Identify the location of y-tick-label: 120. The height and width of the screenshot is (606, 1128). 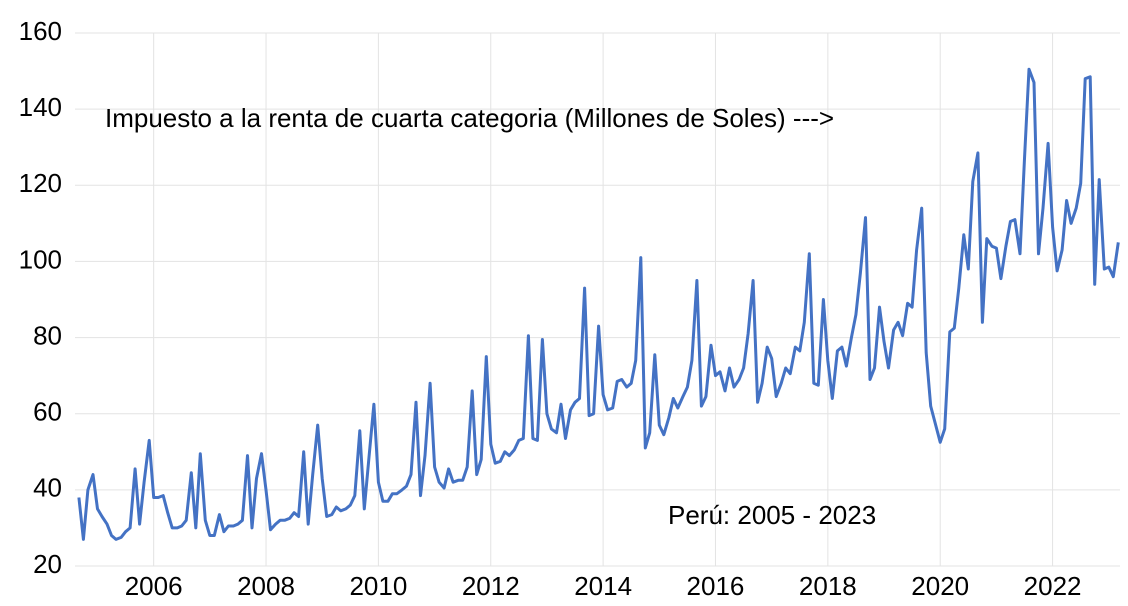
(40, 183).